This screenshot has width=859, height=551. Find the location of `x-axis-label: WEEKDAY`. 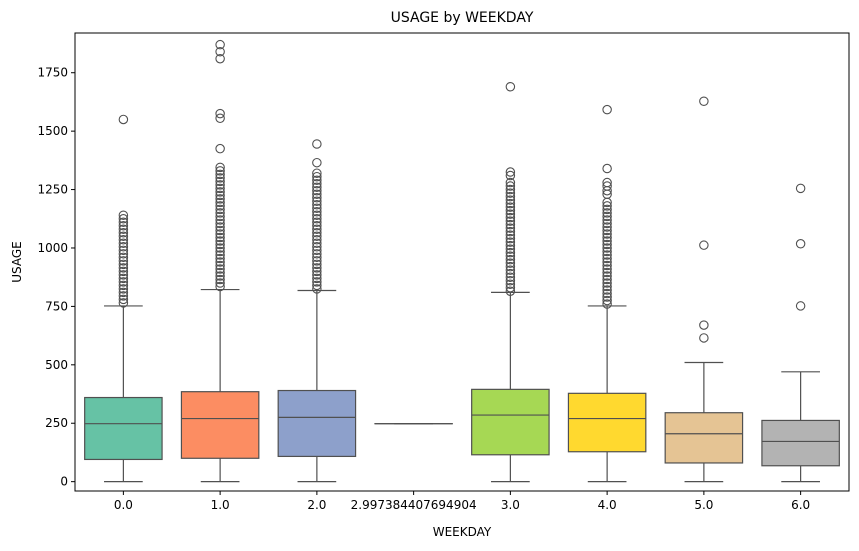

x-axis-label: WEEKDAY is located at coordinates (462, 532).